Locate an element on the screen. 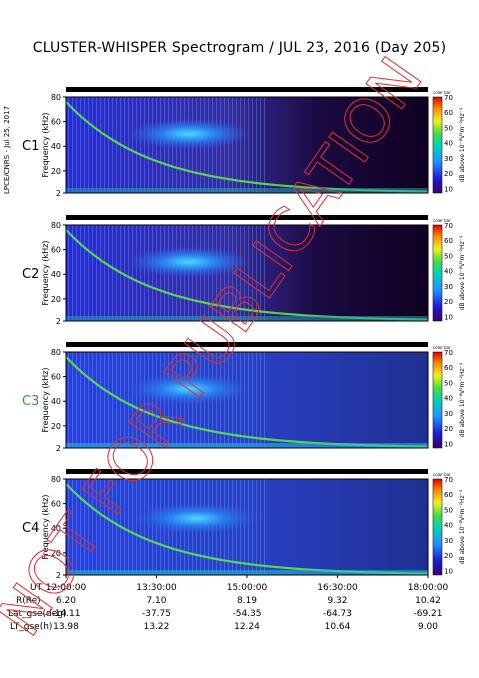 The image size is (479, 678). orbit-value: 13:30:00 is located at coordinates (156, 588).